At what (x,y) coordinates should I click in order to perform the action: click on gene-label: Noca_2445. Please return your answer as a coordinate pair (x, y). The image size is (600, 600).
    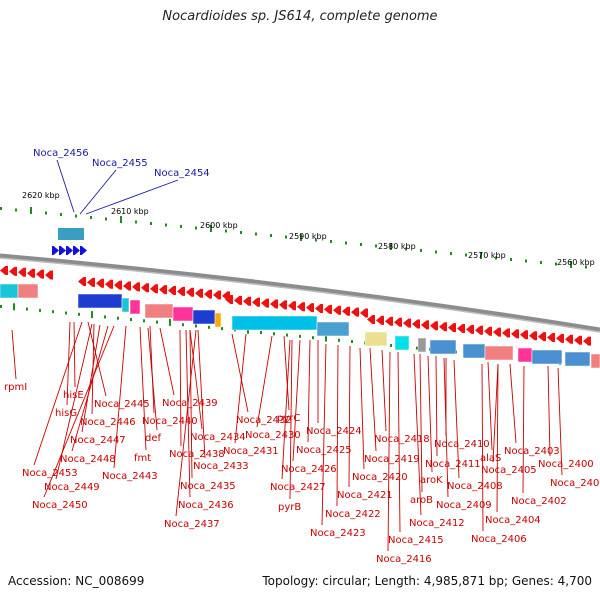
    Looking at the image, I should click on (122, 404).